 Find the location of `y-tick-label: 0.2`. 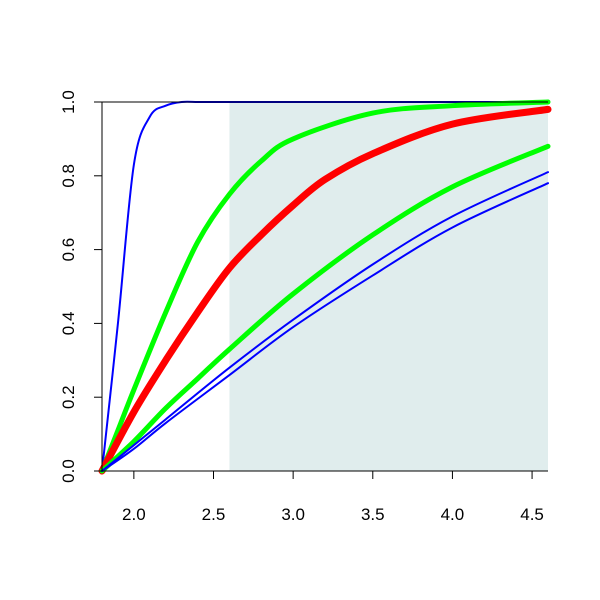

y-tick-label: 0.2 is located at coordinates (68, 397).